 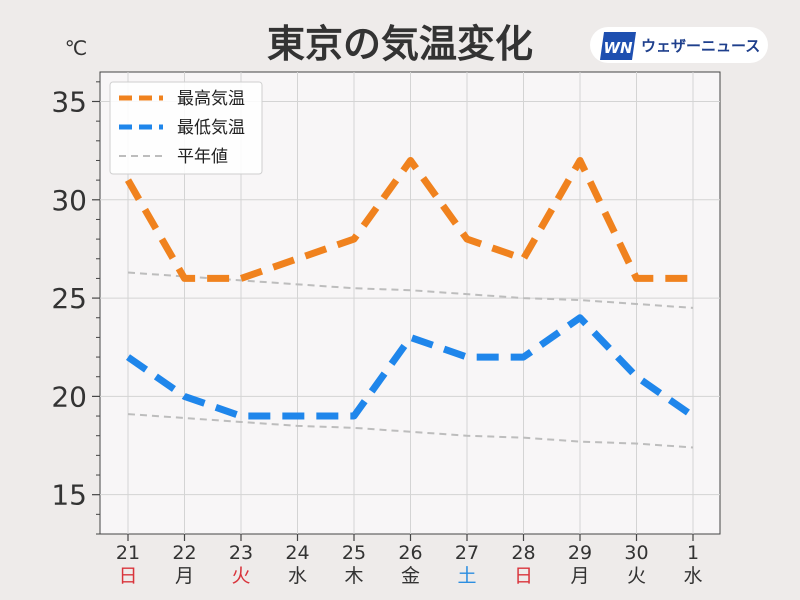 I want to click on x-tick-label-date: 26, so click(x=410, y=553).